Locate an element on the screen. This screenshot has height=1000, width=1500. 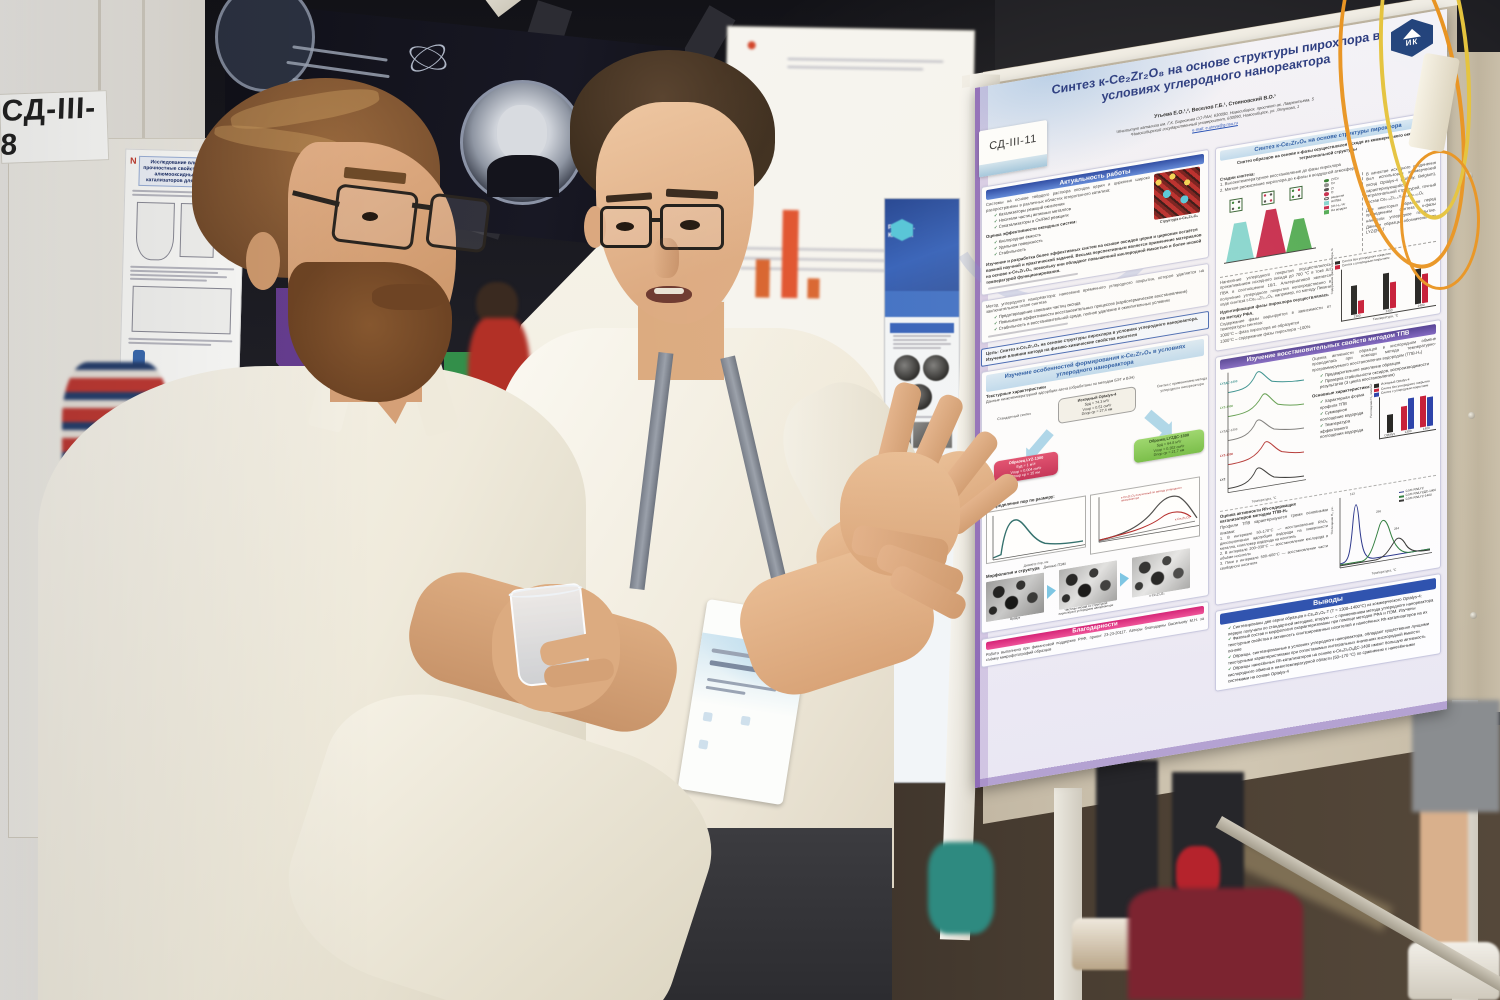
portrait-suit is located at coordinates (523, 176).